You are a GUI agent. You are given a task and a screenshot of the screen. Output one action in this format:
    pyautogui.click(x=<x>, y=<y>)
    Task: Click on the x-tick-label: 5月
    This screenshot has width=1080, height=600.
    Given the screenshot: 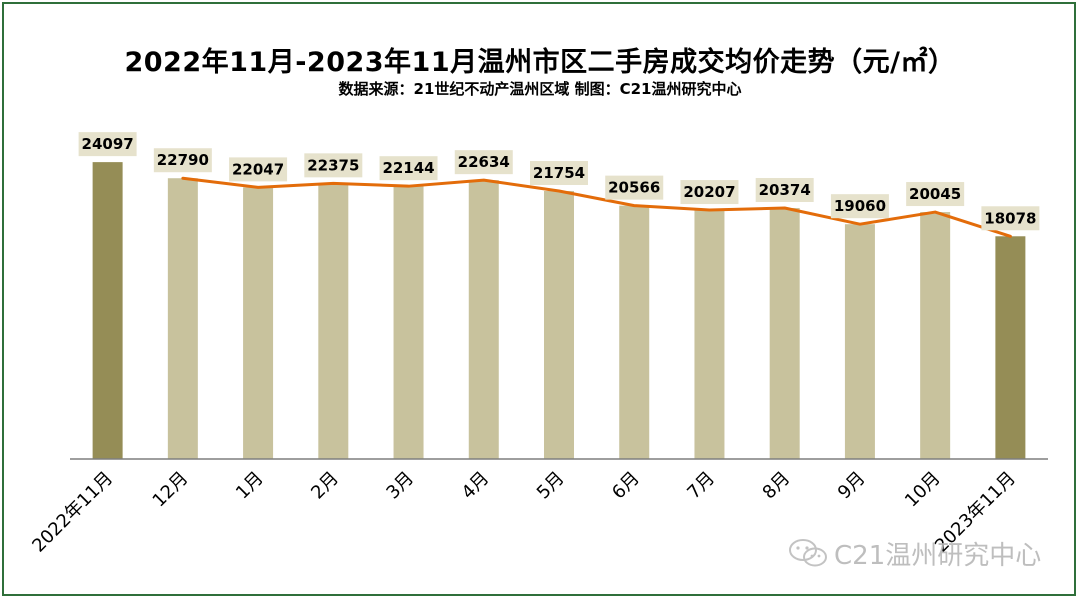 What is the action you would take?
    pyautogui.click(x=551, y=486)
    